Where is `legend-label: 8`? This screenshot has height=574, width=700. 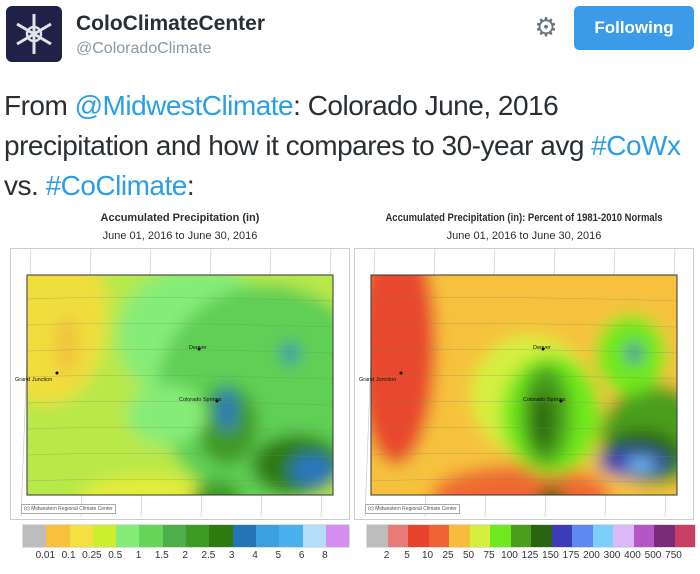 legend-label: 8 is located at coordinates (325, 555).